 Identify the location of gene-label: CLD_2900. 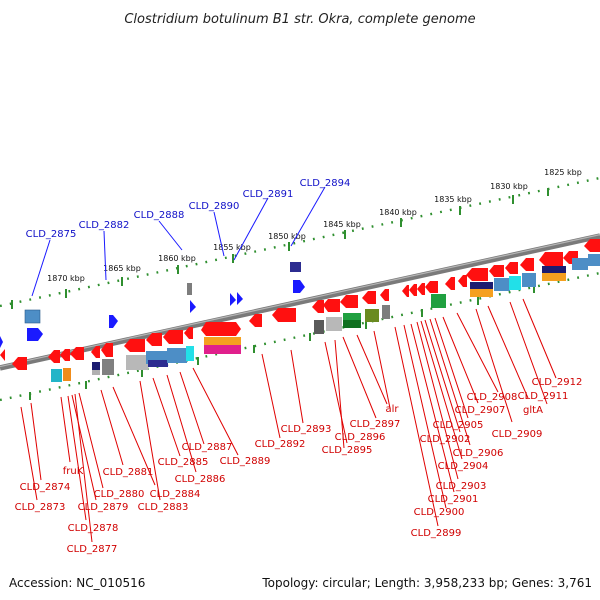
(439, 512).